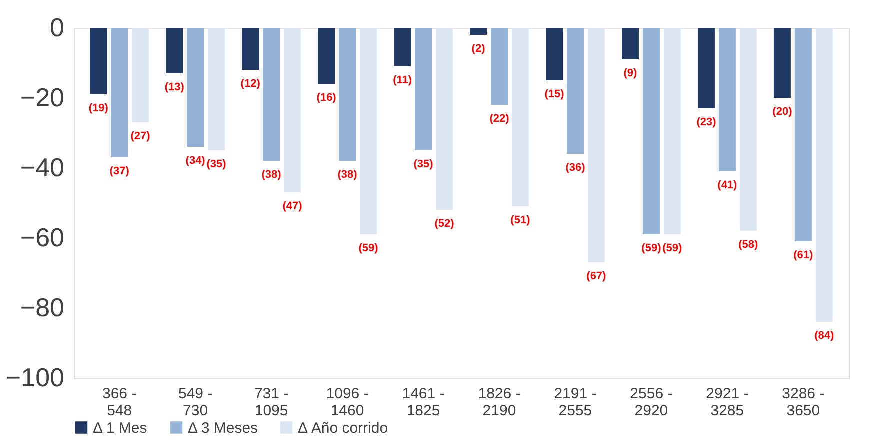 The height and width of the screenshot is (445, 885). I want to click on data-label: (2), so click(479, 49).